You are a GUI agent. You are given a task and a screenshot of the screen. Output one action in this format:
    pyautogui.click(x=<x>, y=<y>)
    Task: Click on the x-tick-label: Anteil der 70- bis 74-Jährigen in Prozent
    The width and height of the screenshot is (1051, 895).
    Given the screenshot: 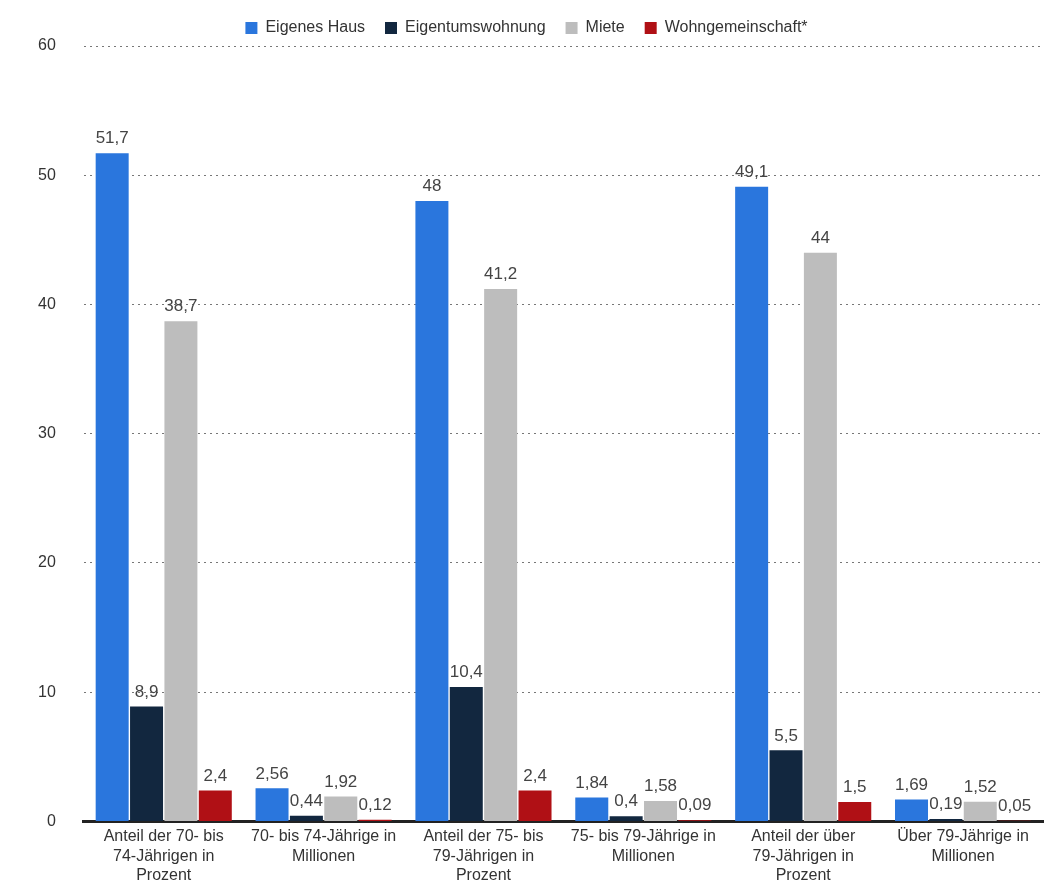 What is the action you would take?
    pyautogui.click(x=163, y=855)
    